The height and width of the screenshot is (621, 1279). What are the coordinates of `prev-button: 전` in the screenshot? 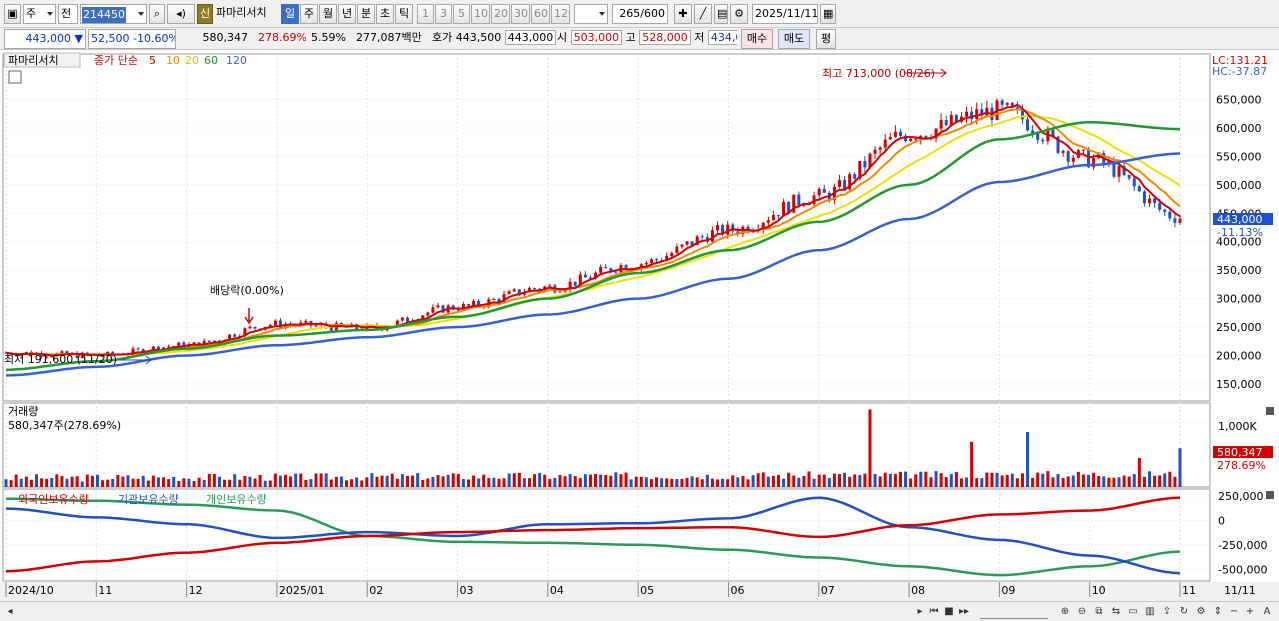 It's located at (68, 14).